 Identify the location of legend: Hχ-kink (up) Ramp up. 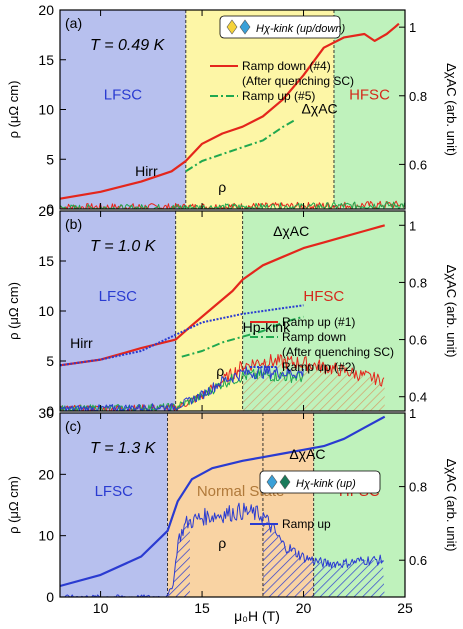
(315, 500).